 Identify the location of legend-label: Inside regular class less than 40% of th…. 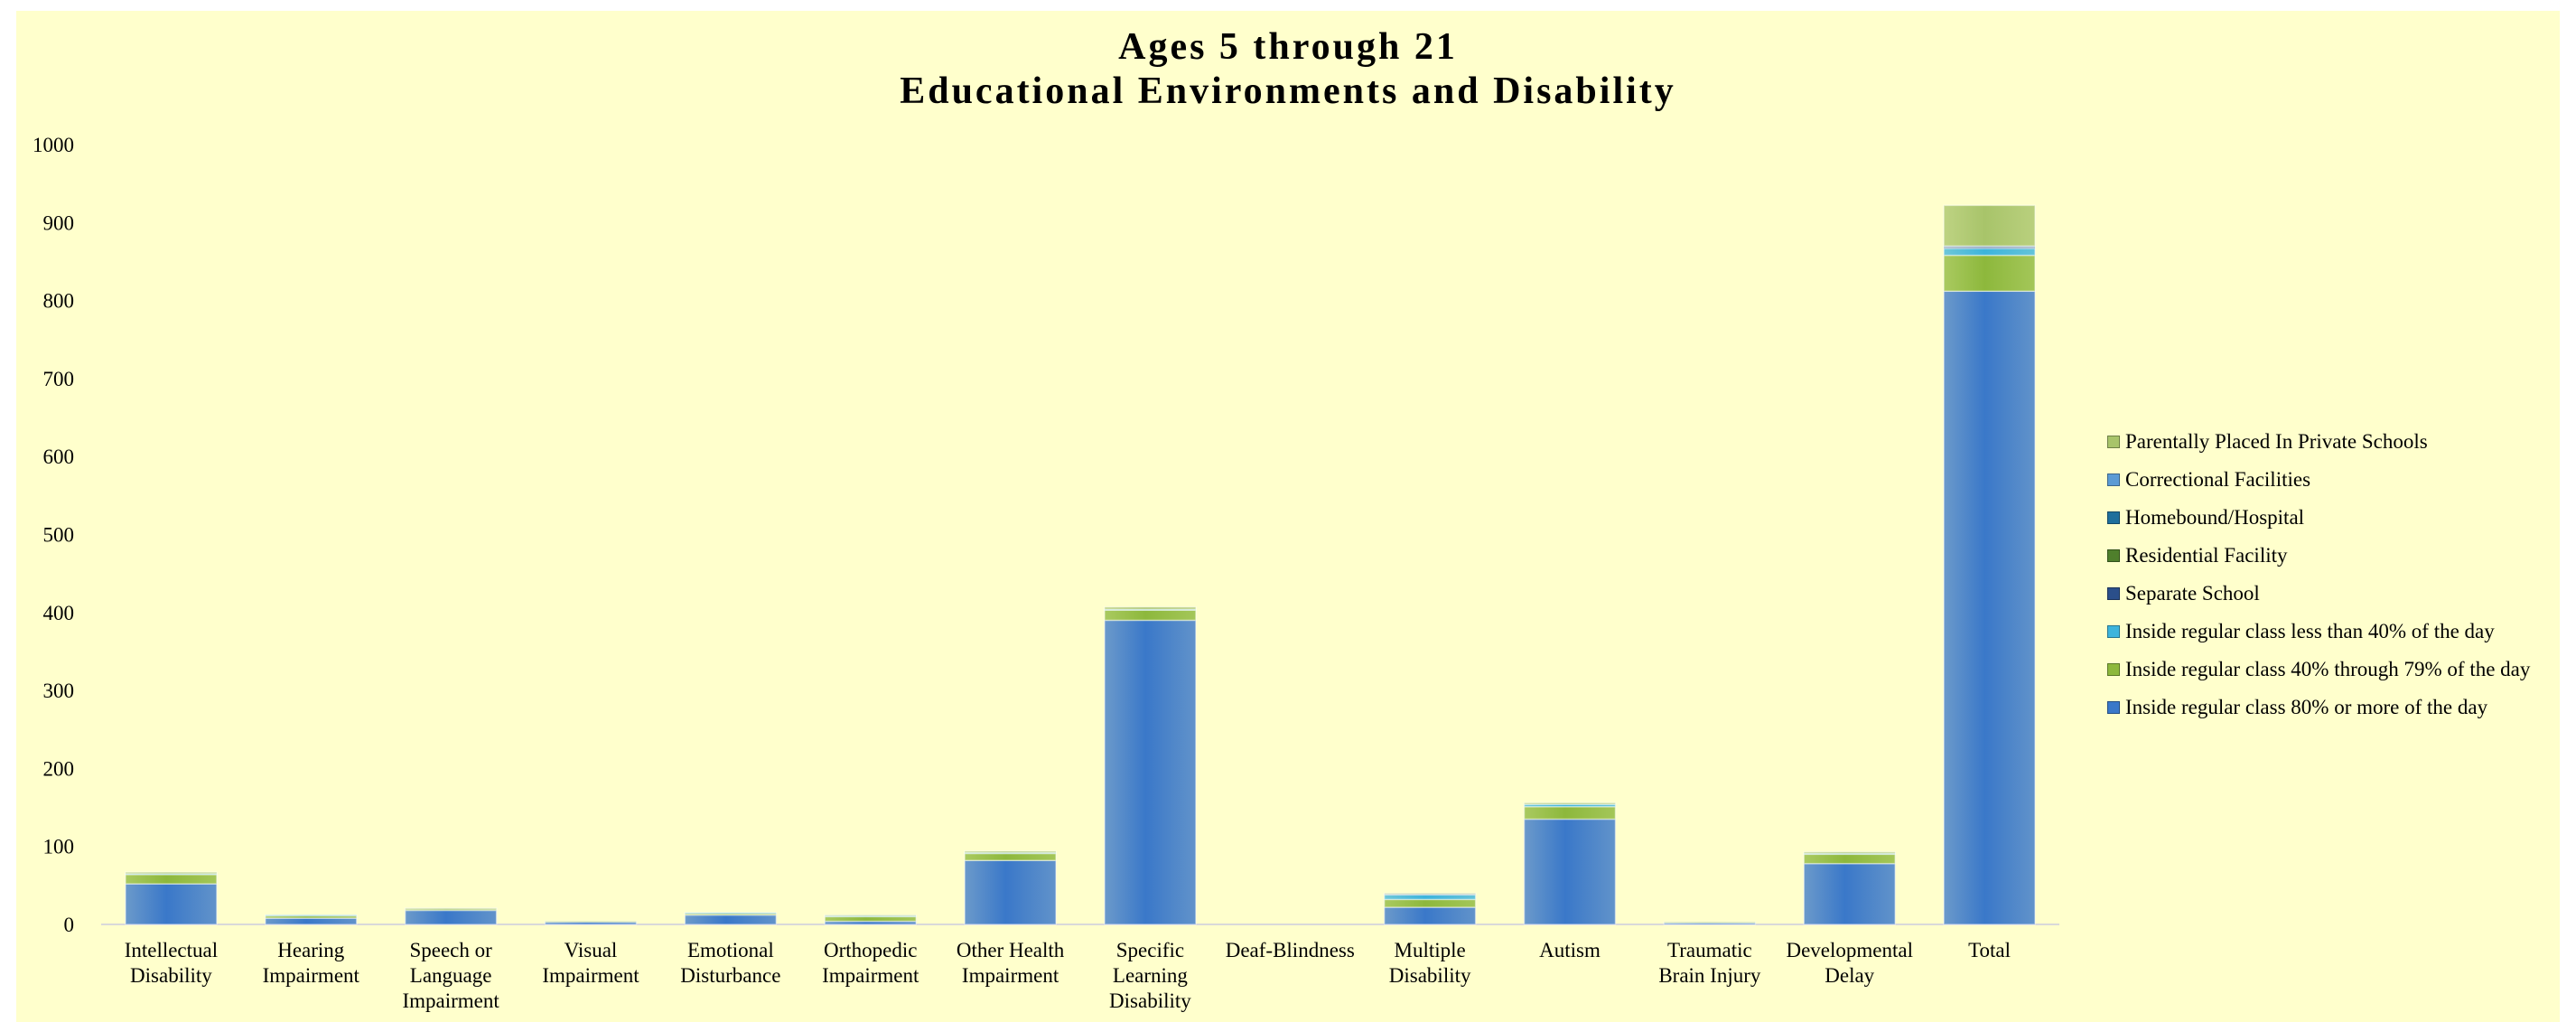
(2310, 631).